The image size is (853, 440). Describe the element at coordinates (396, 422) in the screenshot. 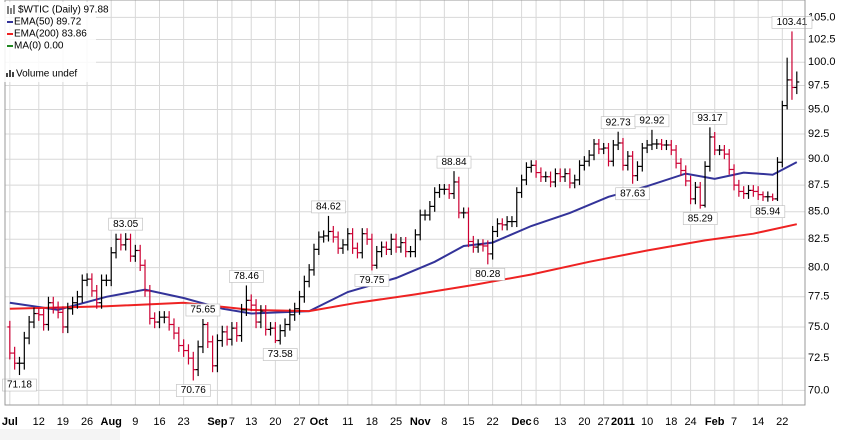

I see `x-tick-label: 25` at that location.